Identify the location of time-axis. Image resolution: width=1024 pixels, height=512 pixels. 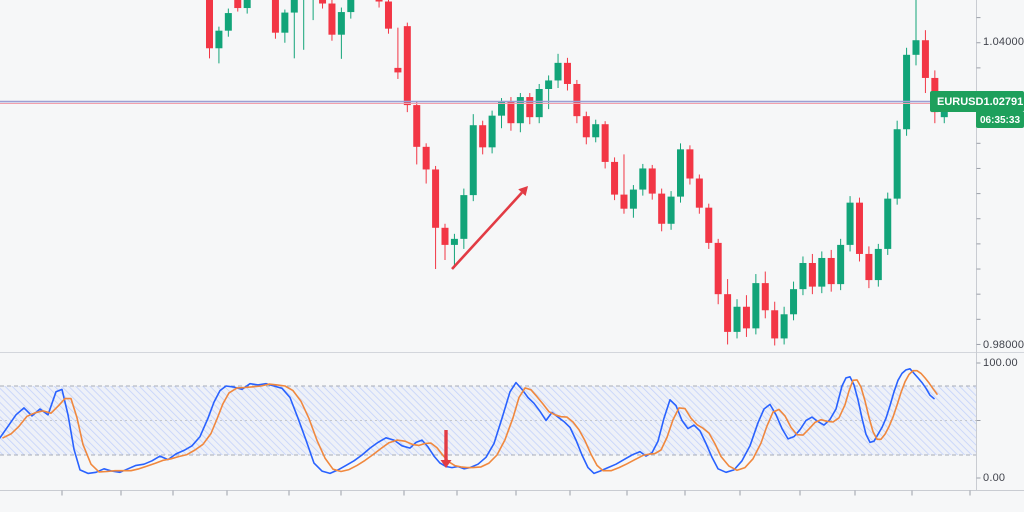
(512, 501).